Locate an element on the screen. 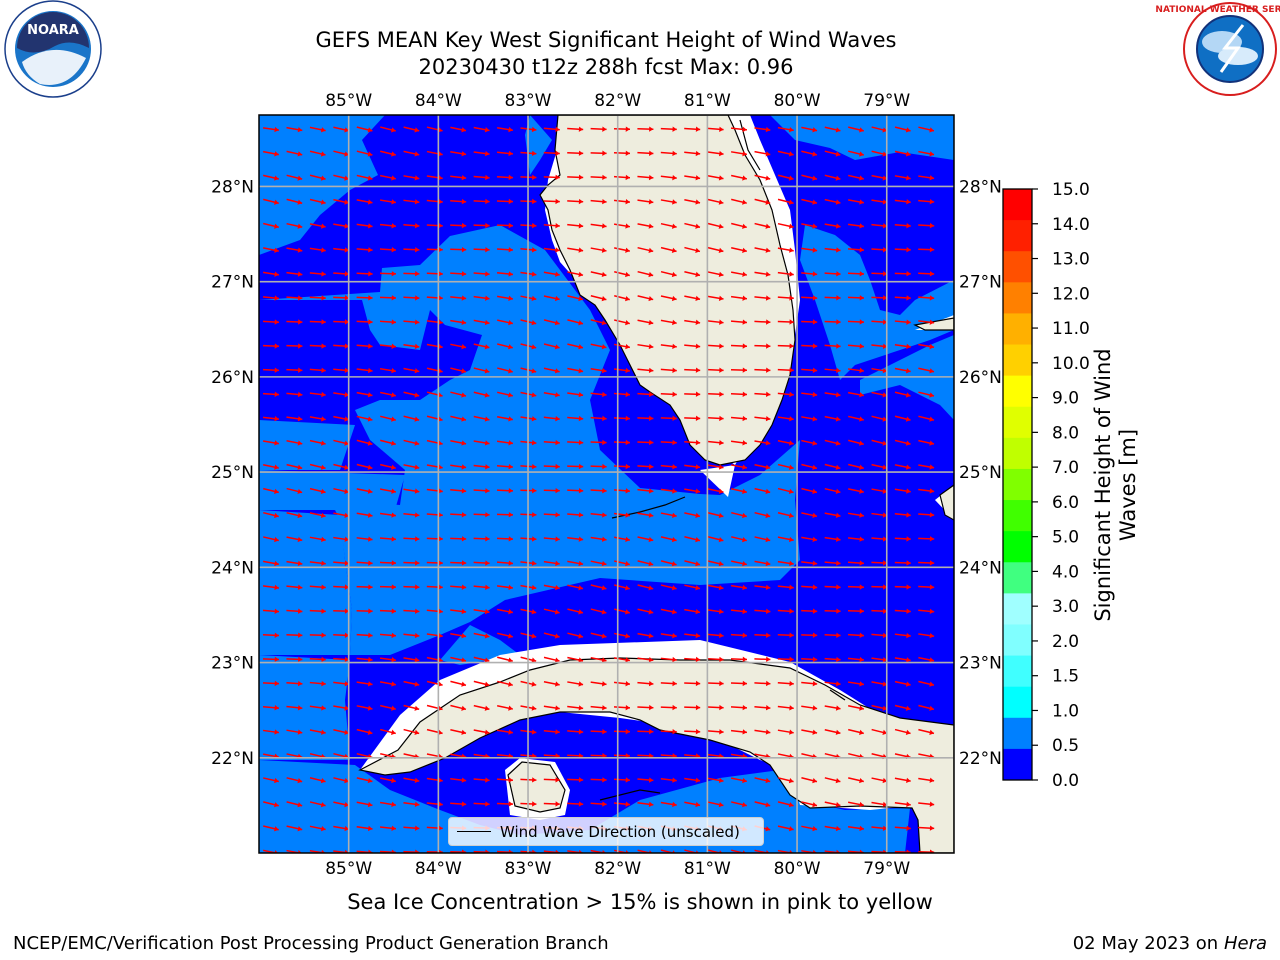  lat-tick-label: 27°N is located at coordinates (232, 283).